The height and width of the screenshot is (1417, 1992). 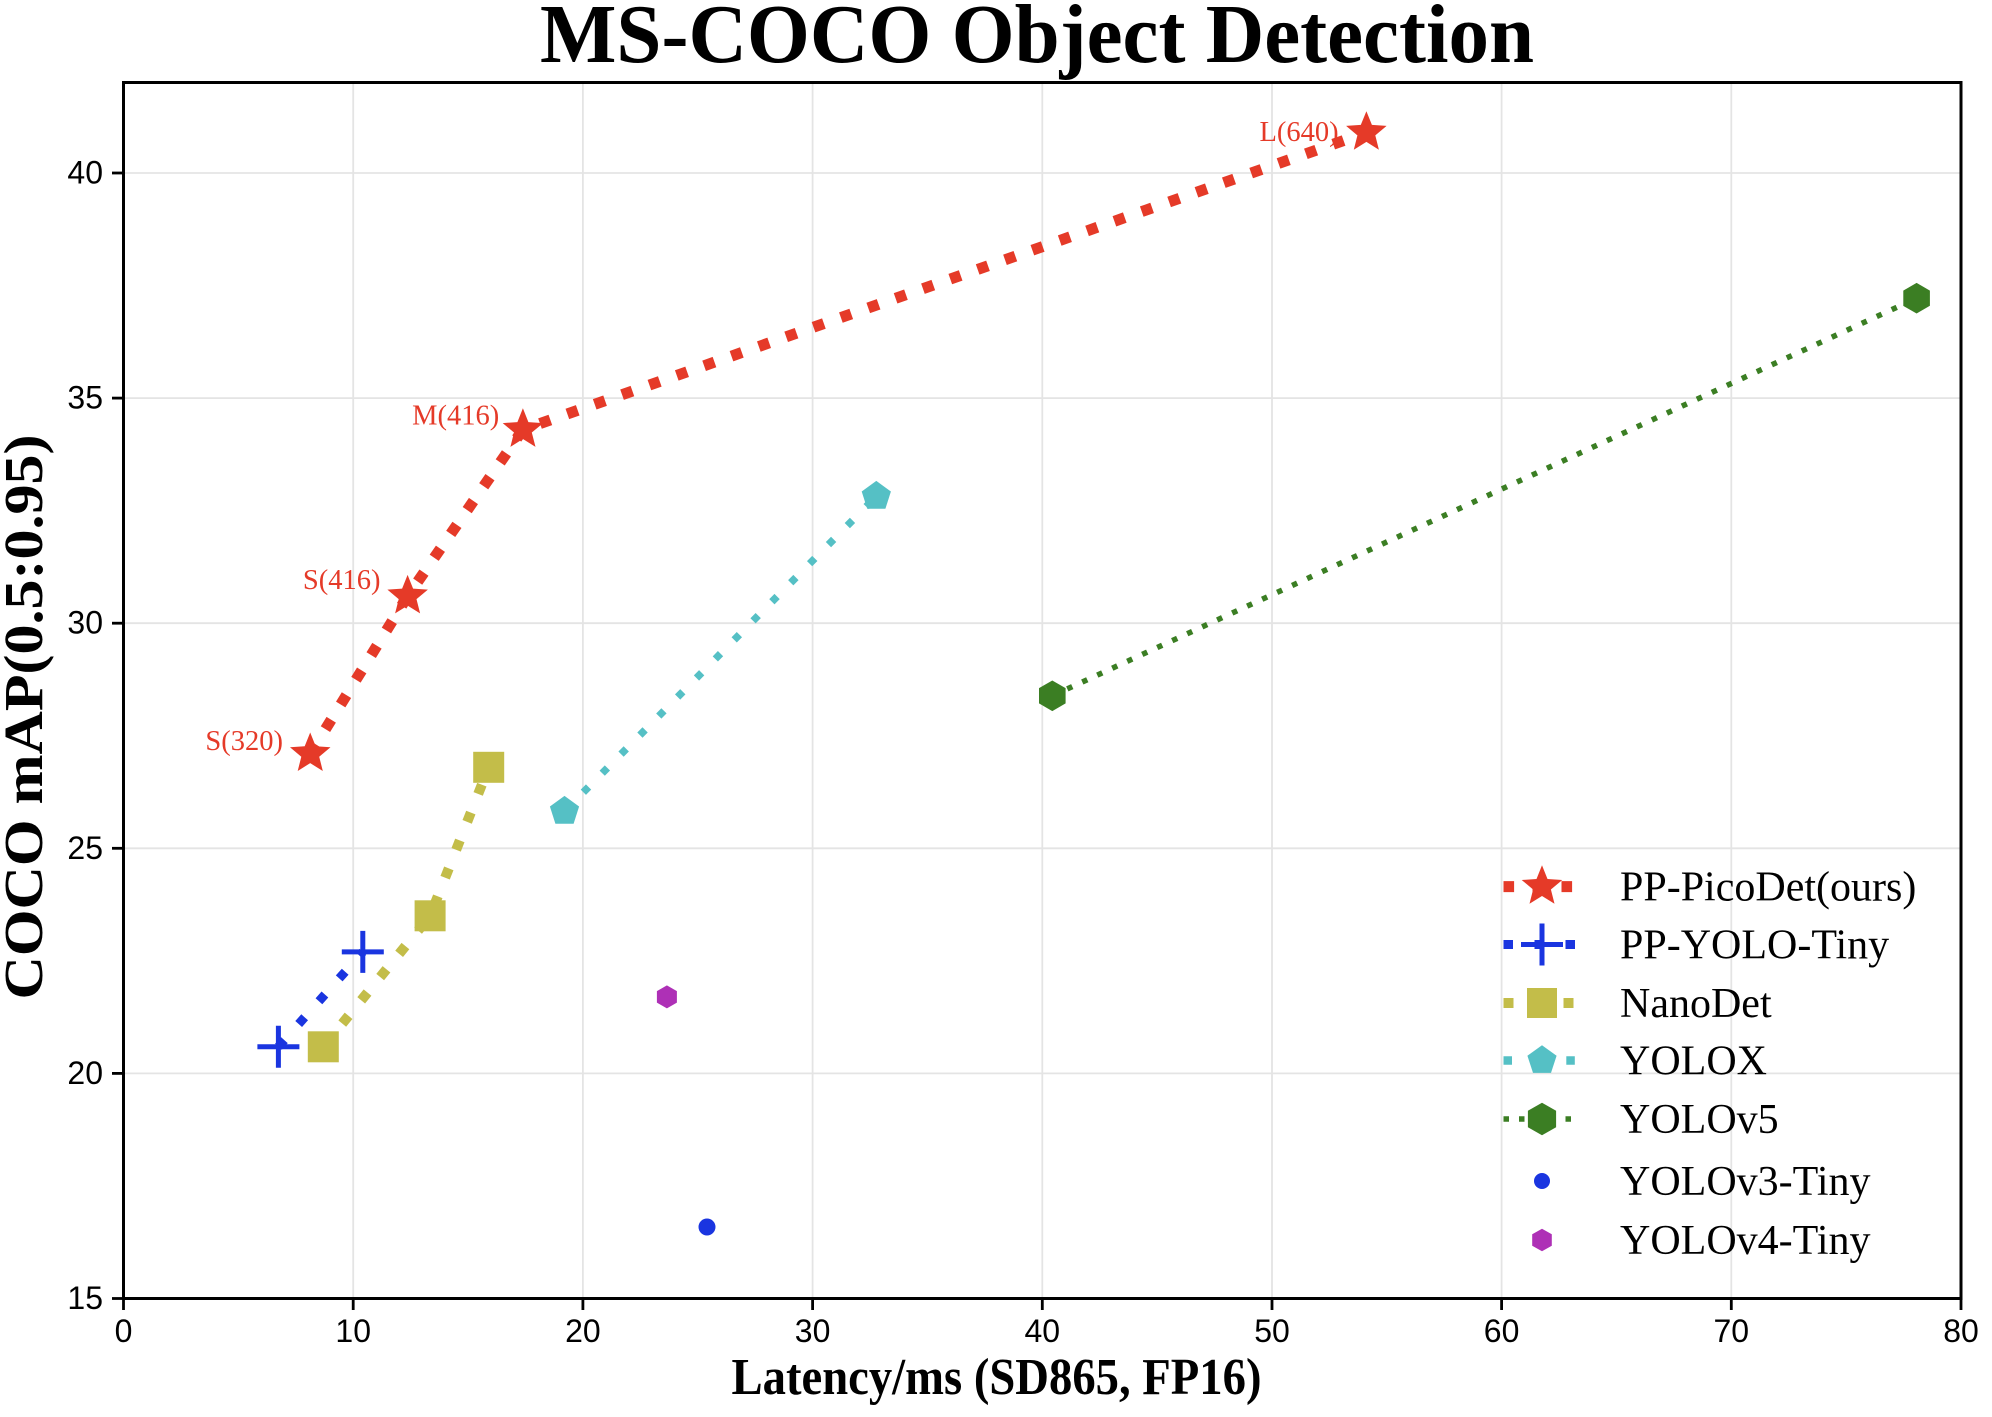 What do you see at coordinates (1272, 1331) in the screenshot?
I see `svg-text: 50` at bounding box center [1272, 1331].